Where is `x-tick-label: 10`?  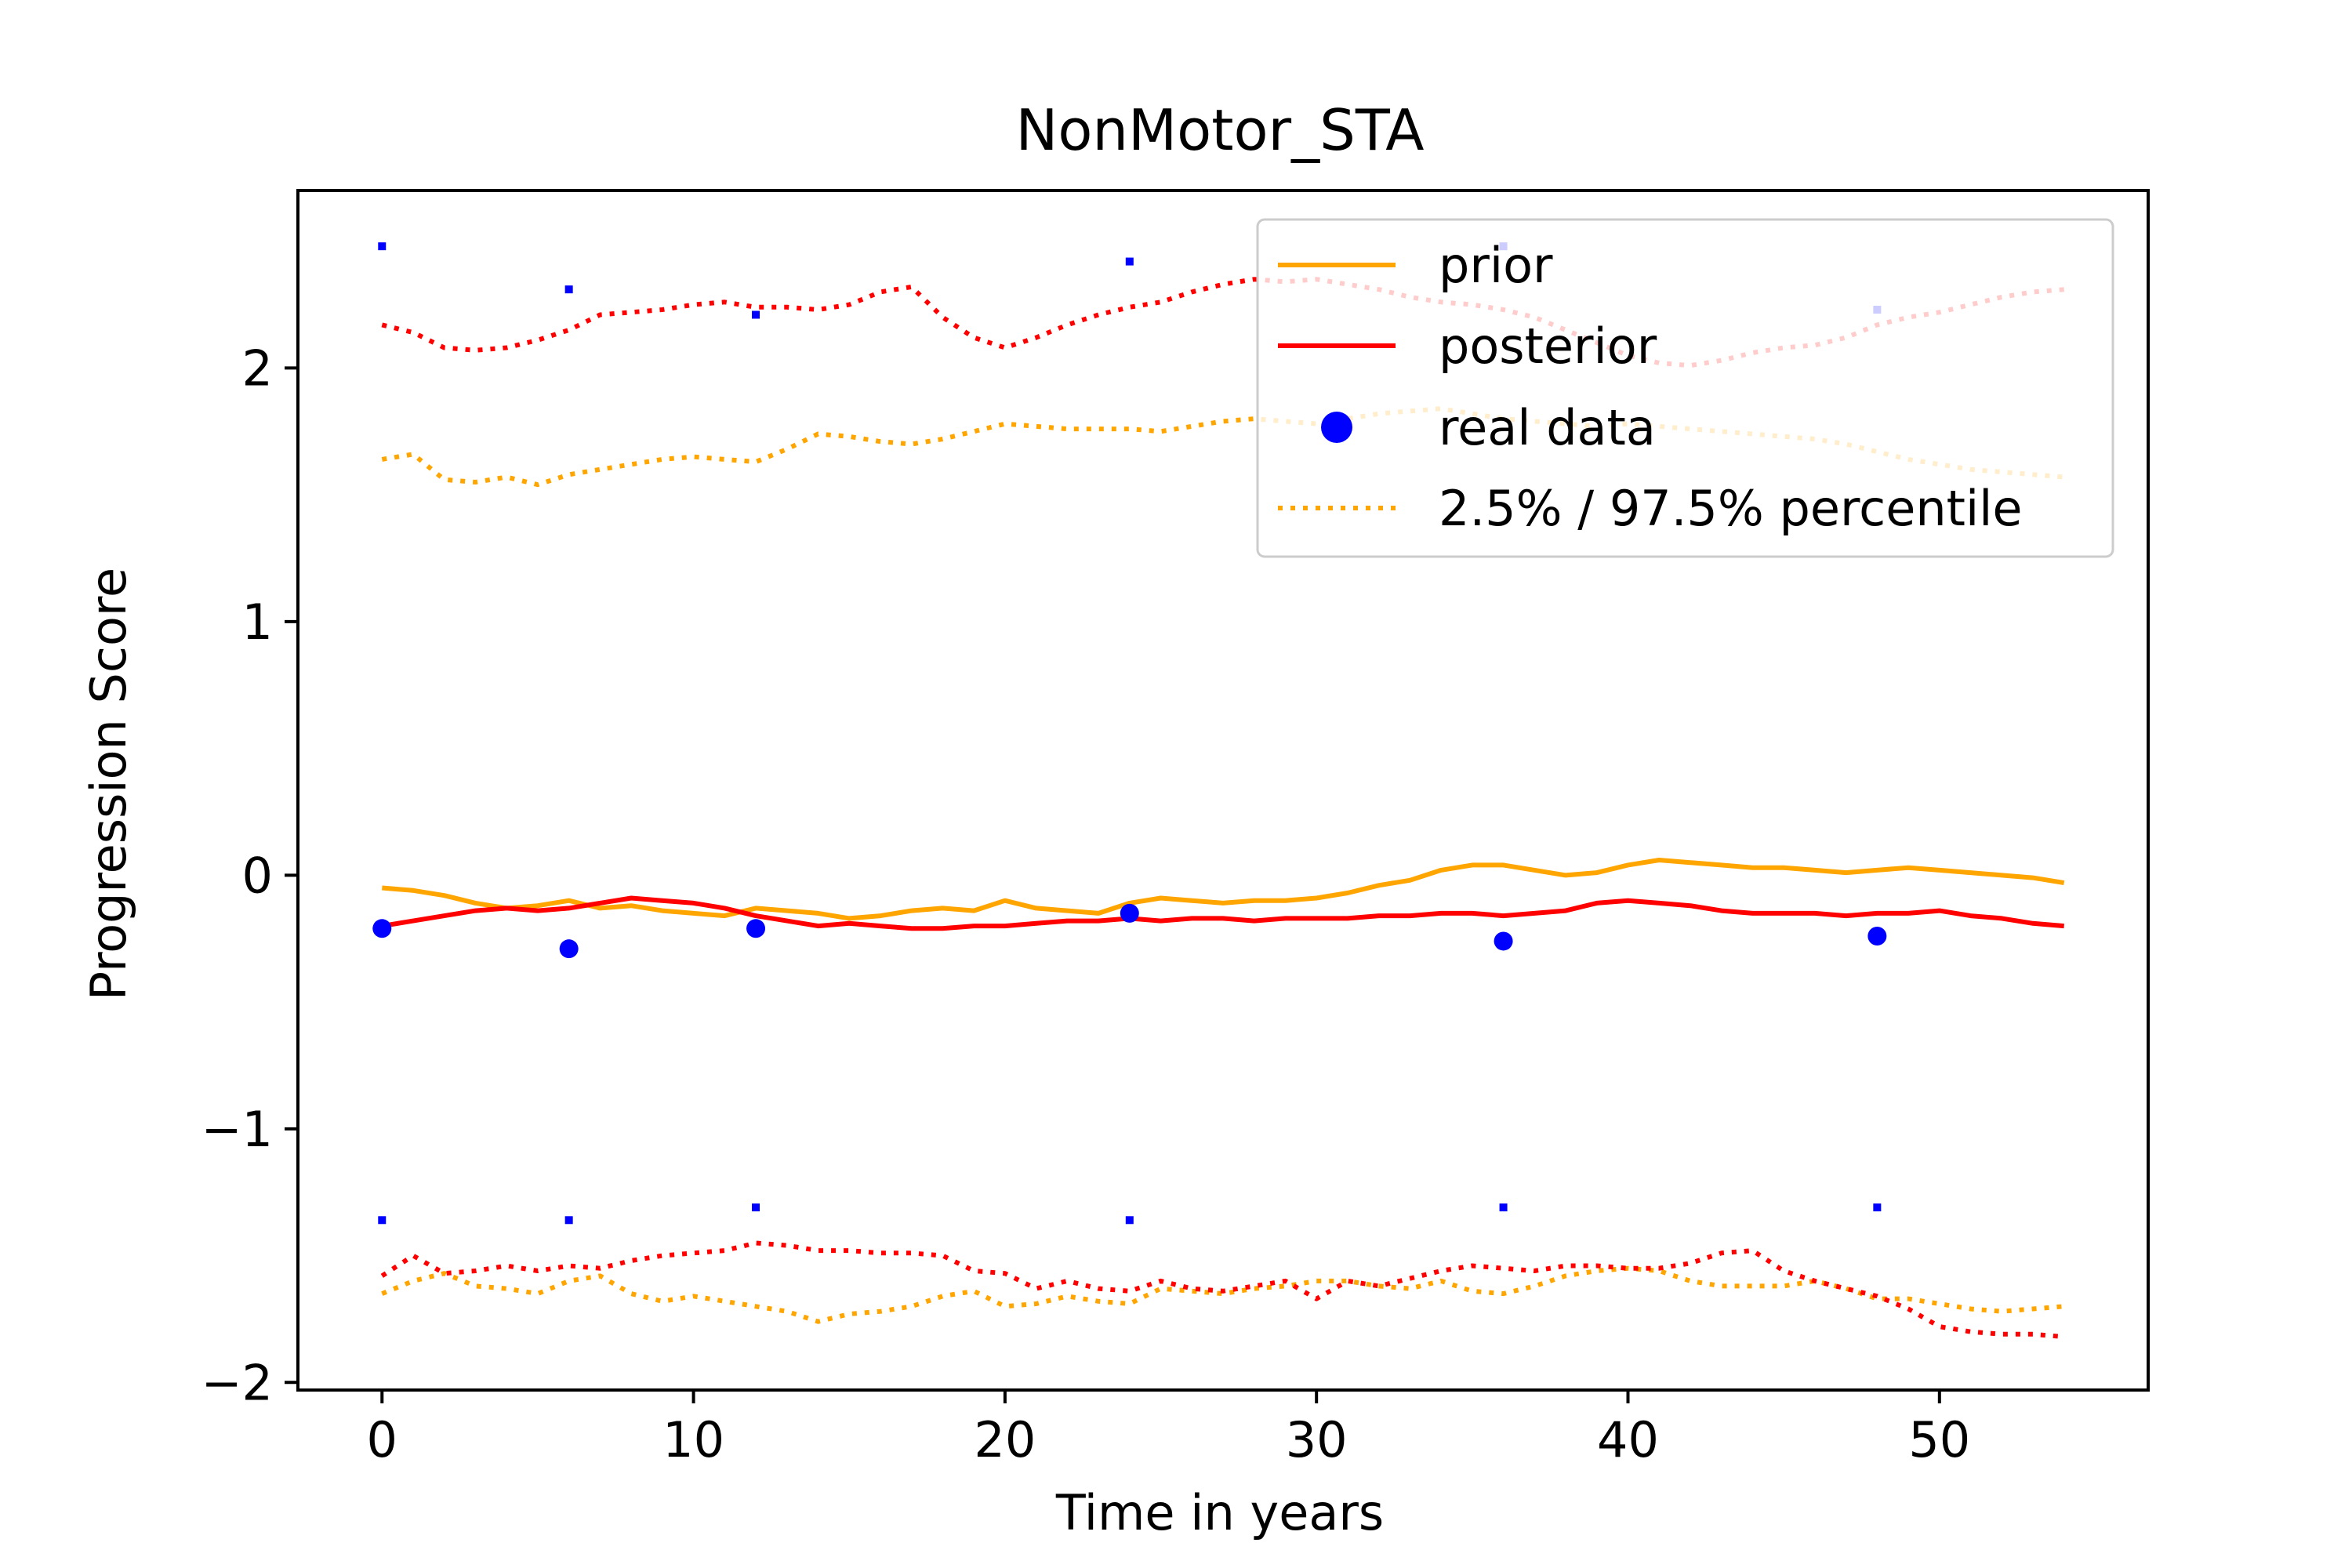 x-tick-label: 10 is located at coordinates (693, 1439).